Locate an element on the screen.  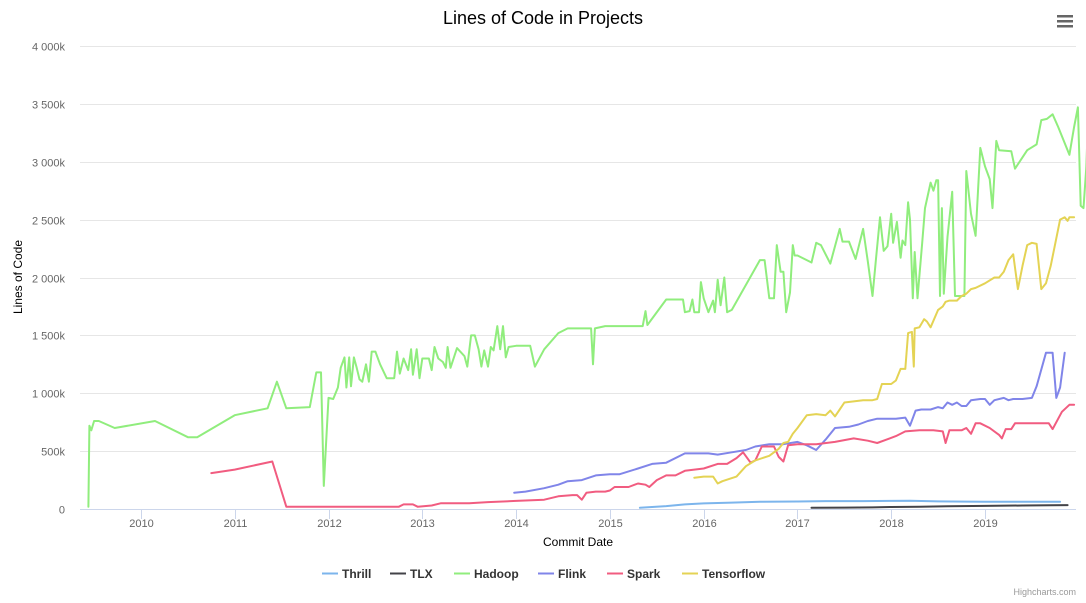
x-tick-label: 2010 is located at coordinates (141, 524).